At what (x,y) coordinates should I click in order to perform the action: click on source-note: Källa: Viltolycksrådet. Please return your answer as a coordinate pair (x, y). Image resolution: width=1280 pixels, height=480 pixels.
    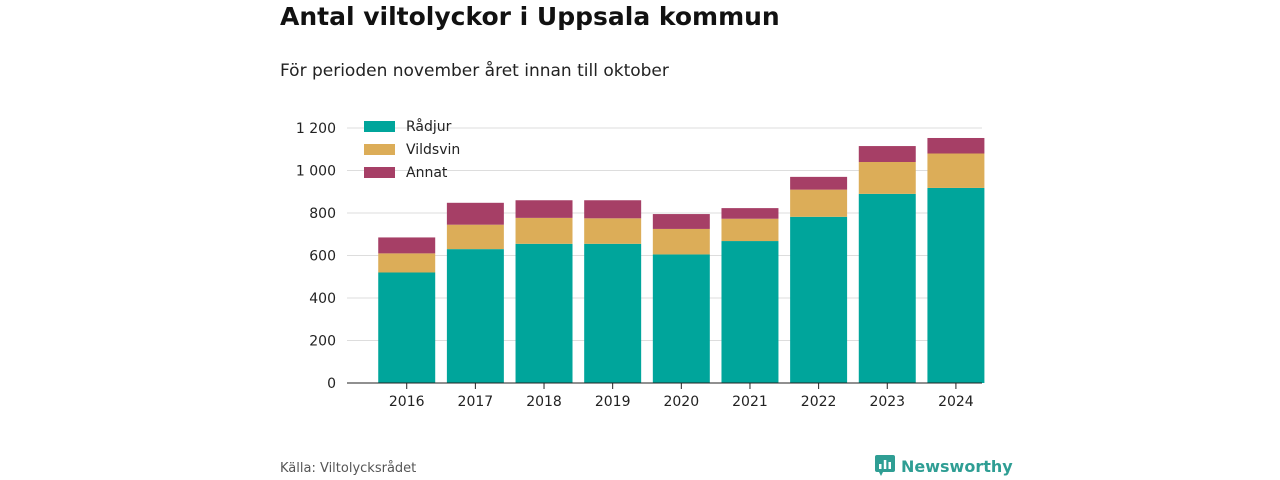
    Looking at the image, I should click on (348, 468).